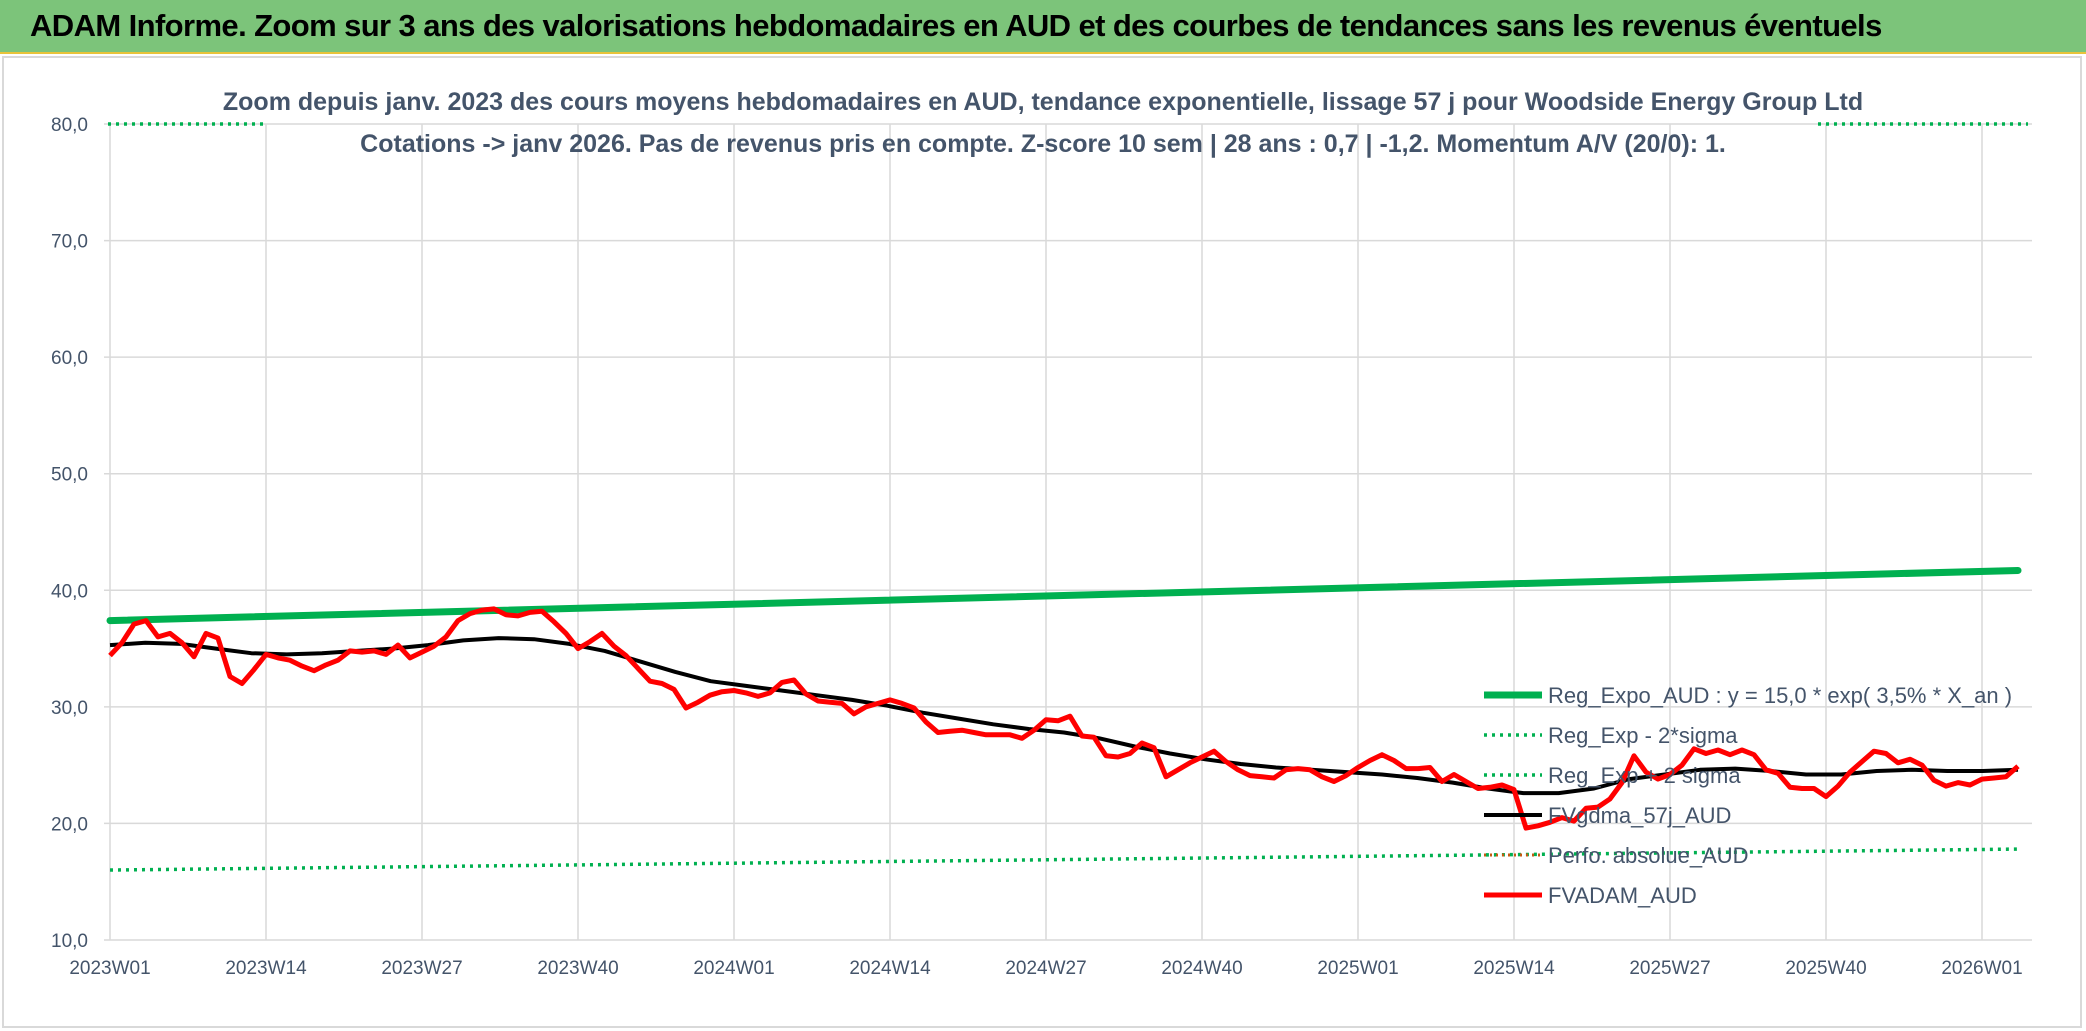 Image resolution: width=2086 pixels, height=1031 pixels. Describe the element at coordinates (1644, 775) in the screenshot. I see `legend-label: Reg_Exp + 2 sigma` at that location.